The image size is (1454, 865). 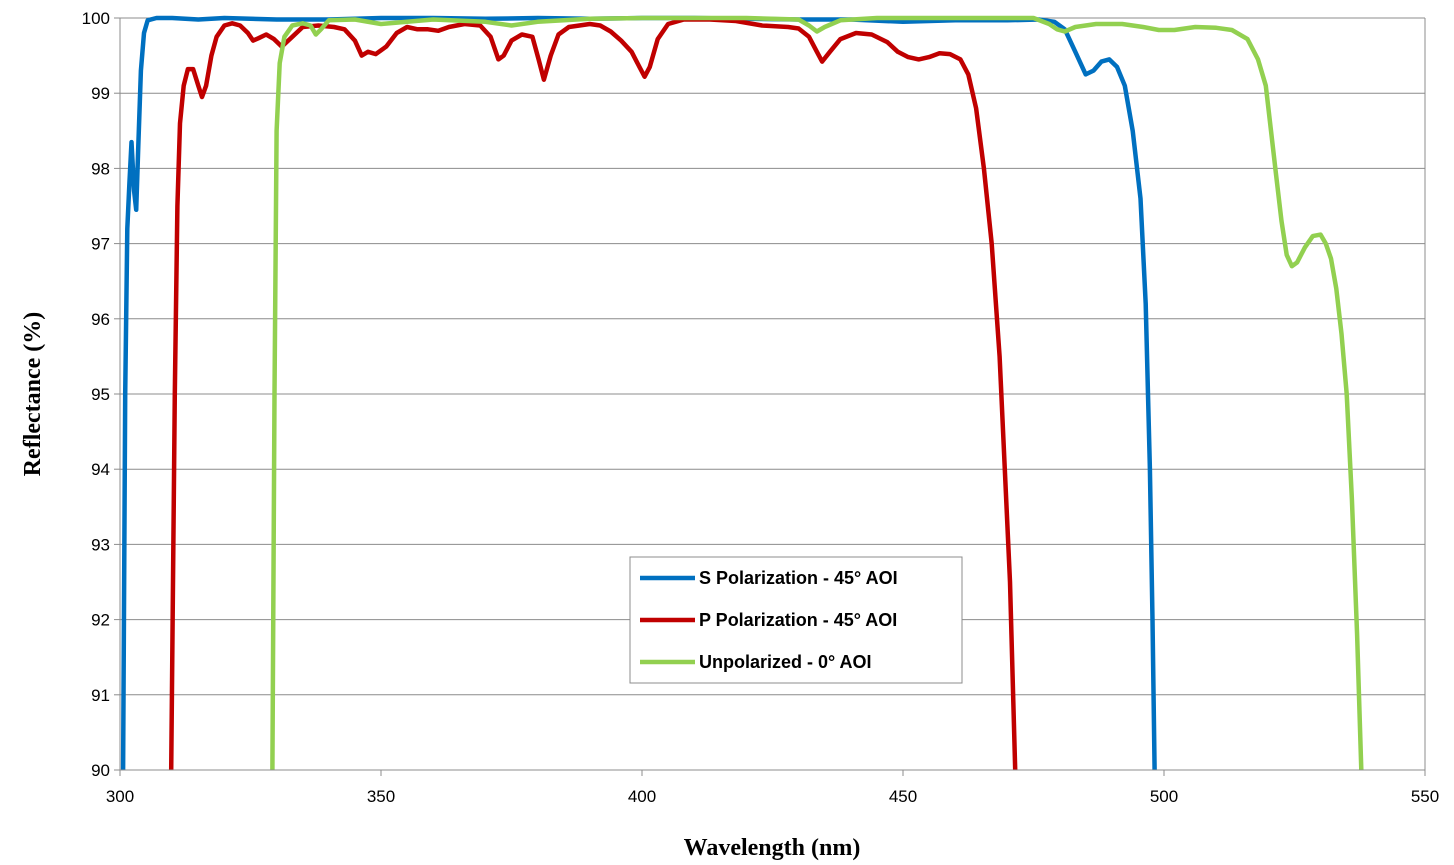 What do you see at coordinates (100, 770) in the screenshot?
I see `y-tick-label: 90` at bounding box center [100, 770].